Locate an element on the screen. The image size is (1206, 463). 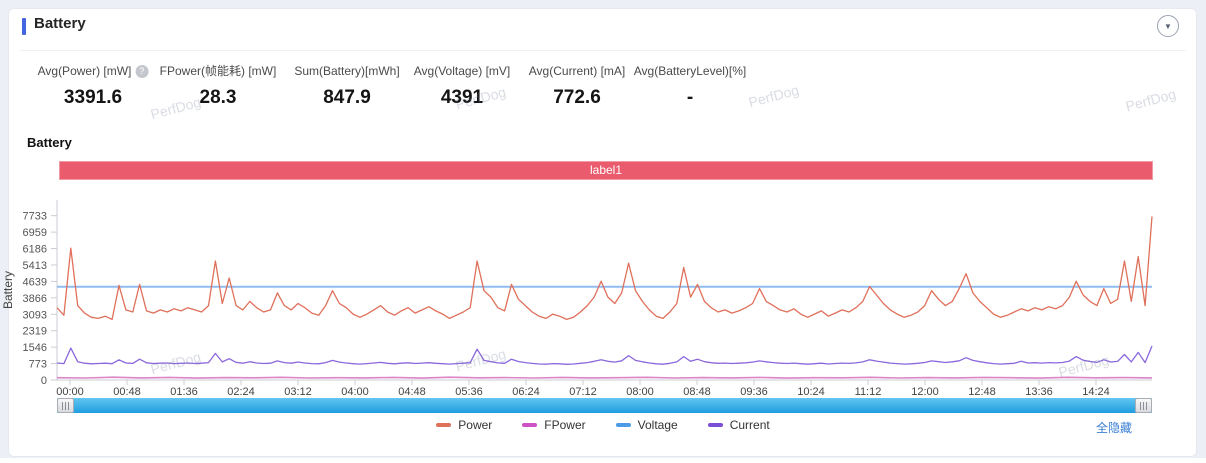
panel-title: Battery is located at coordinates (60, 23).